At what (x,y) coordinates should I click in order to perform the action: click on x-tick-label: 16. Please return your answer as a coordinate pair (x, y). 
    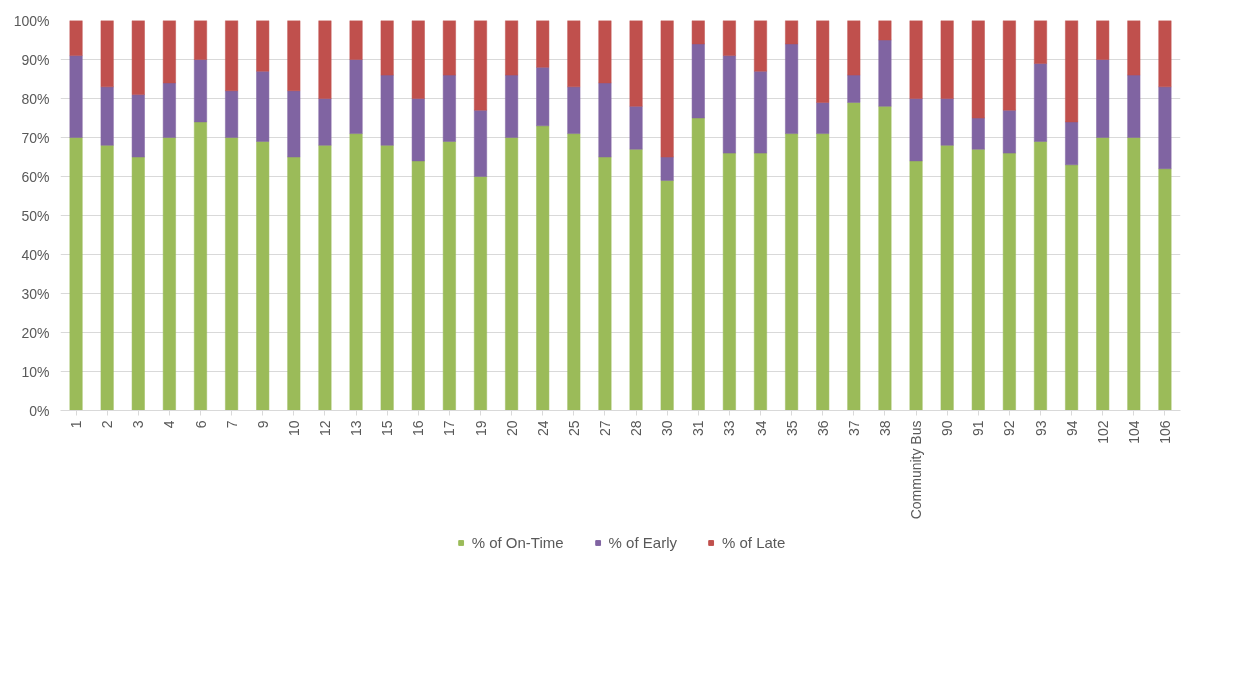
    Looking at the image, I should click on (418, 428).